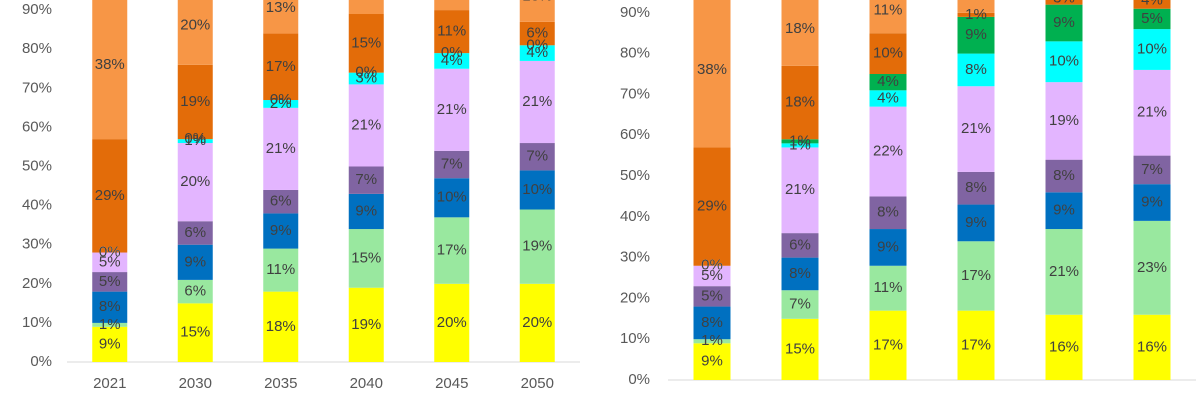  I want to click on data-label: 8%, so click(976, 69).